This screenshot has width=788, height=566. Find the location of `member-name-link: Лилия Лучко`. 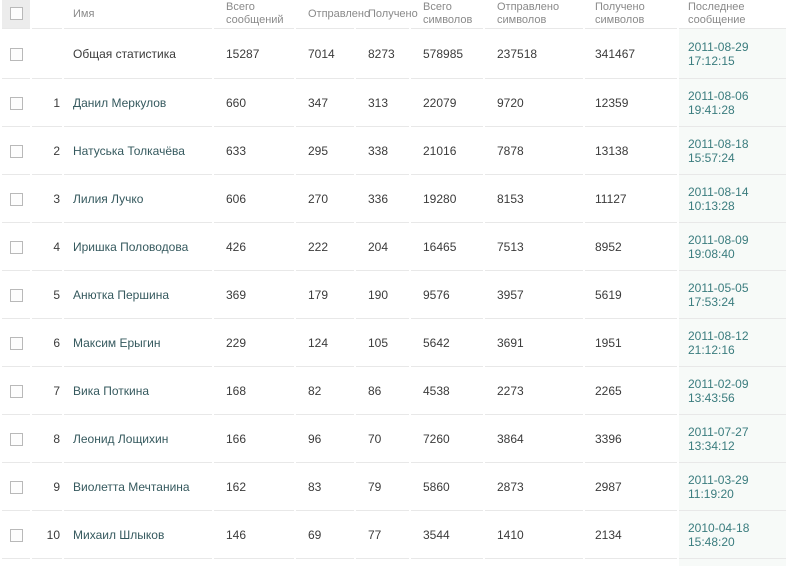

member-name-link: Лилия Лучко is located at coordinates (108, 198).